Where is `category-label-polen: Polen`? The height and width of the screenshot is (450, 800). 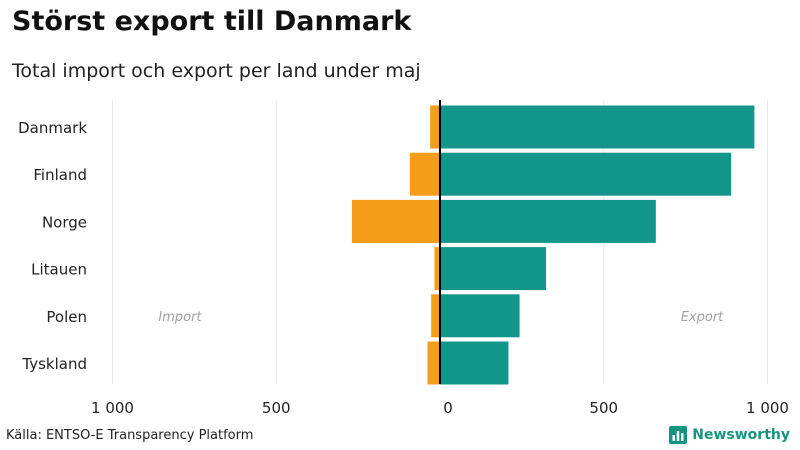
category-label-polen: Polen is located at coordinates (66, 317).